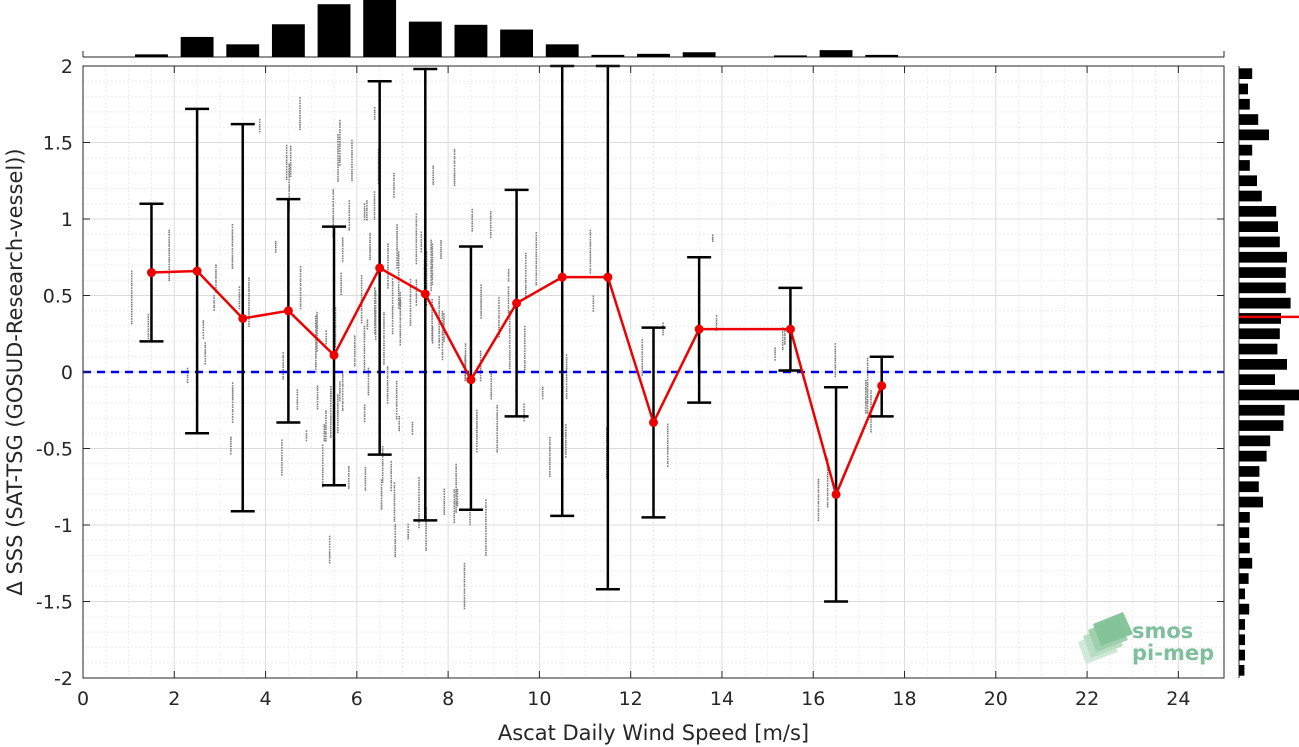 The height and width of the screenshot is (747, 1299). What do you see at coordinates (882, 55) in the screenshot?
I see `top-histogram-bar` at bounding box center [882, 55].